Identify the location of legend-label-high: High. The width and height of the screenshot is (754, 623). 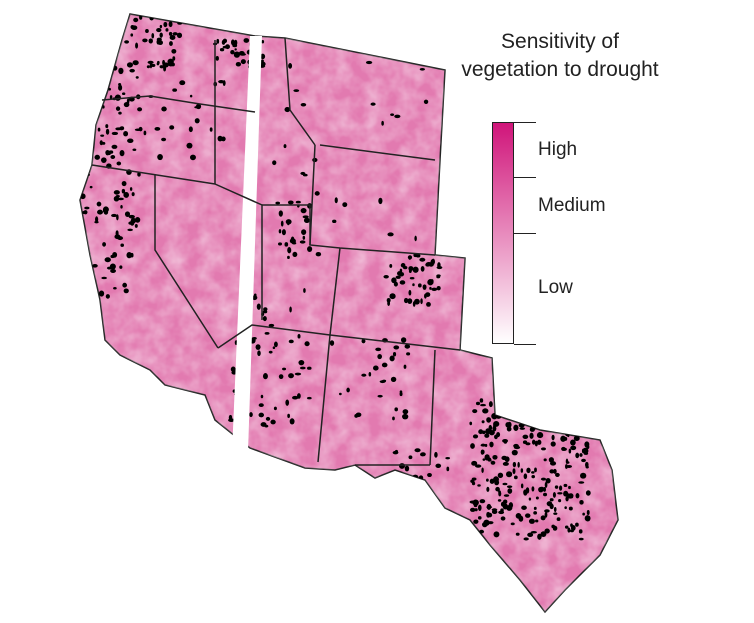
(558, 149).